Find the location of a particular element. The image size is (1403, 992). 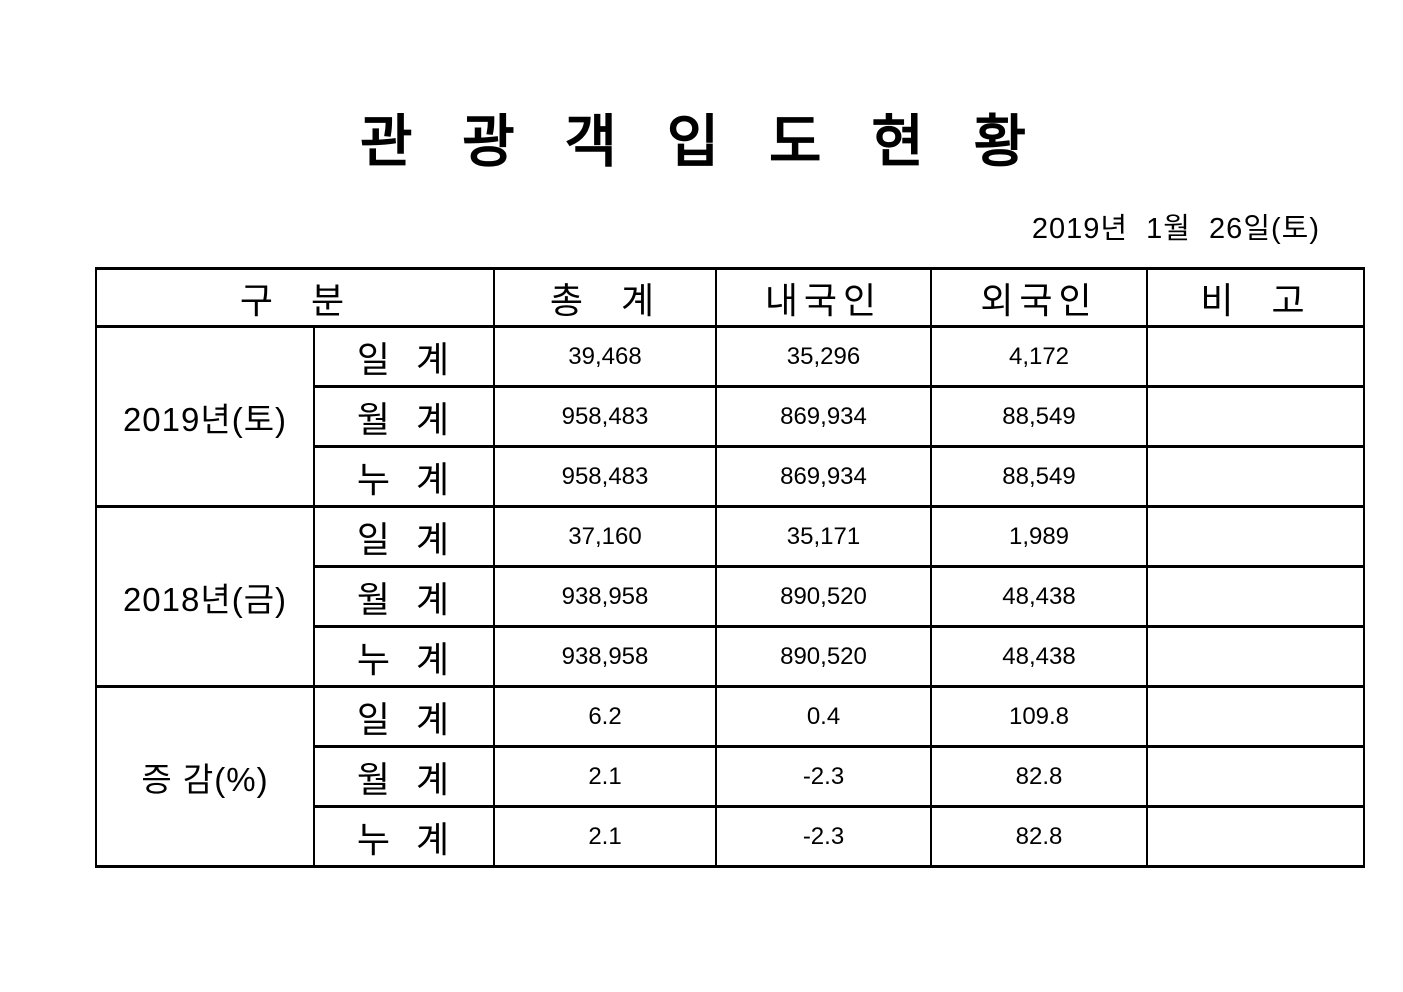

group-label-2019: 2019년(토) is located at coordinates (205, 416).